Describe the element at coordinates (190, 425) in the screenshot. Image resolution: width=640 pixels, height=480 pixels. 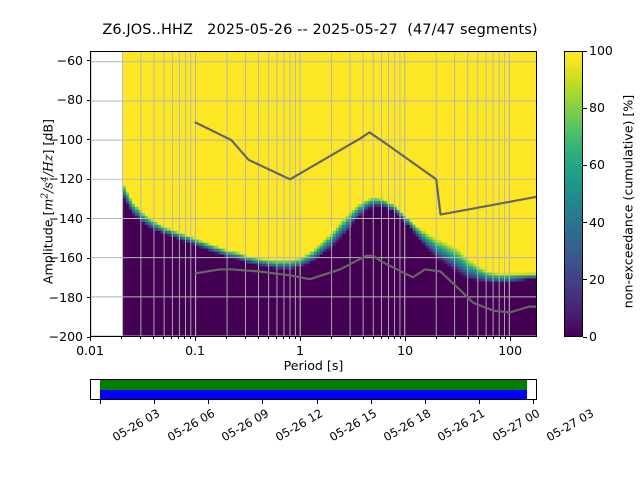
I see `timeline-tick-label: 05-26 06` at that location.